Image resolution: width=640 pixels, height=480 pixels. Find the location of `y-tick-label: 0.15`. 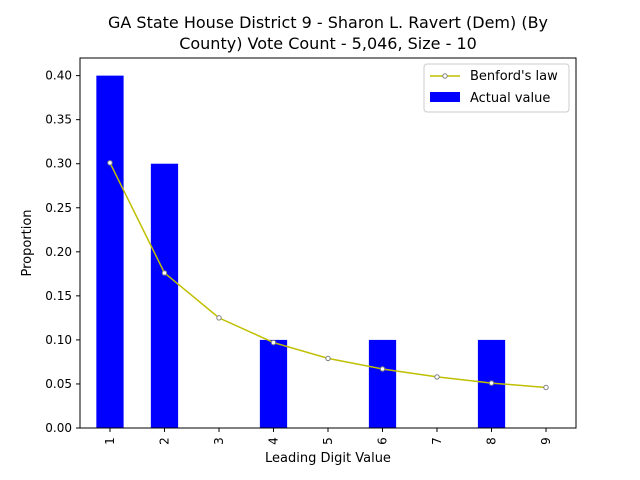

y-tick-label: 0.15 is located at coordinates (58, 296).